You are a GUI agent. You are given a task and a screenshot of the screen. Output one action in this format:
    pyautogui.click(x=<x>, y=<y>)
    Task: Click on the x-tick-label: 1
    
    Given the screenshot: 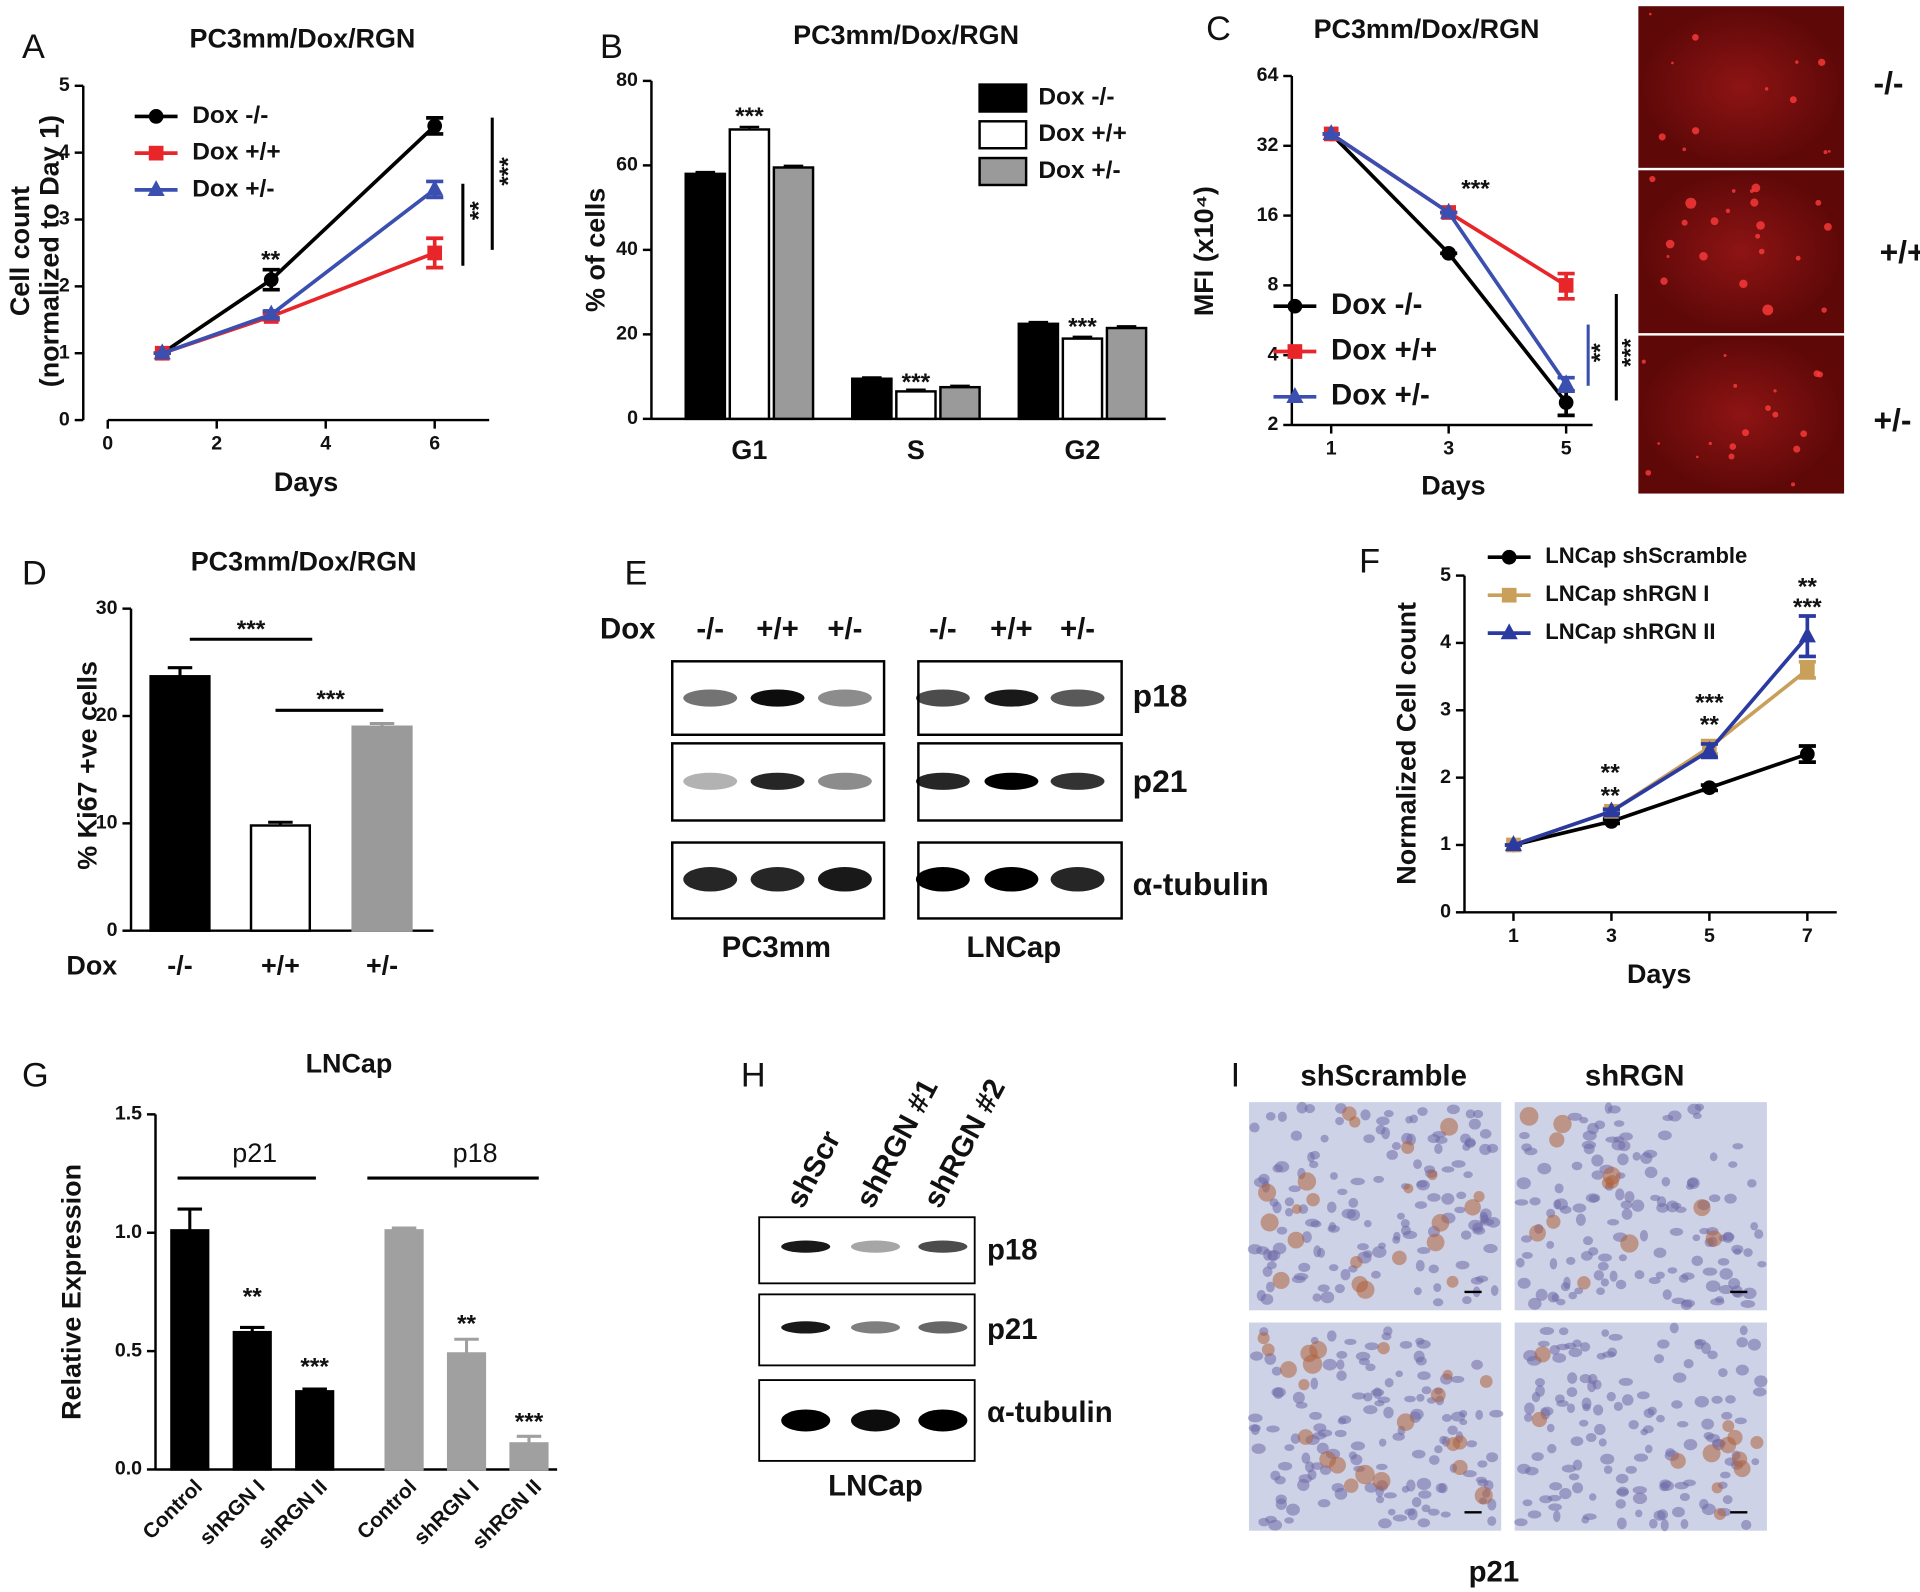 What is the action you would take?
    pyautogui.click(x=1331, y=449)
    